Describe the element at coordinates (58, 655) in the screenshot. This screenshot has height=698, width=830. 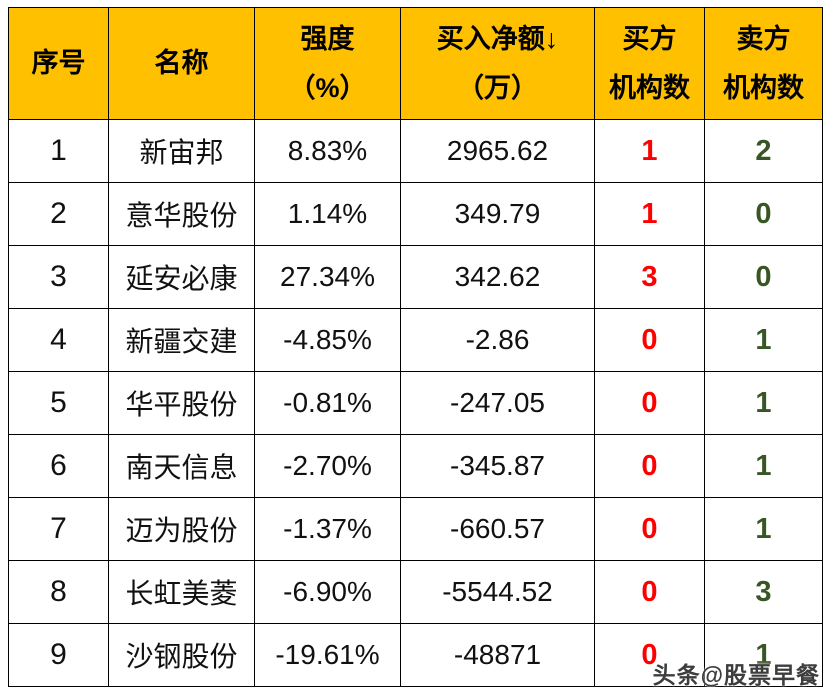
I see `cell-serial: 9` at that location.